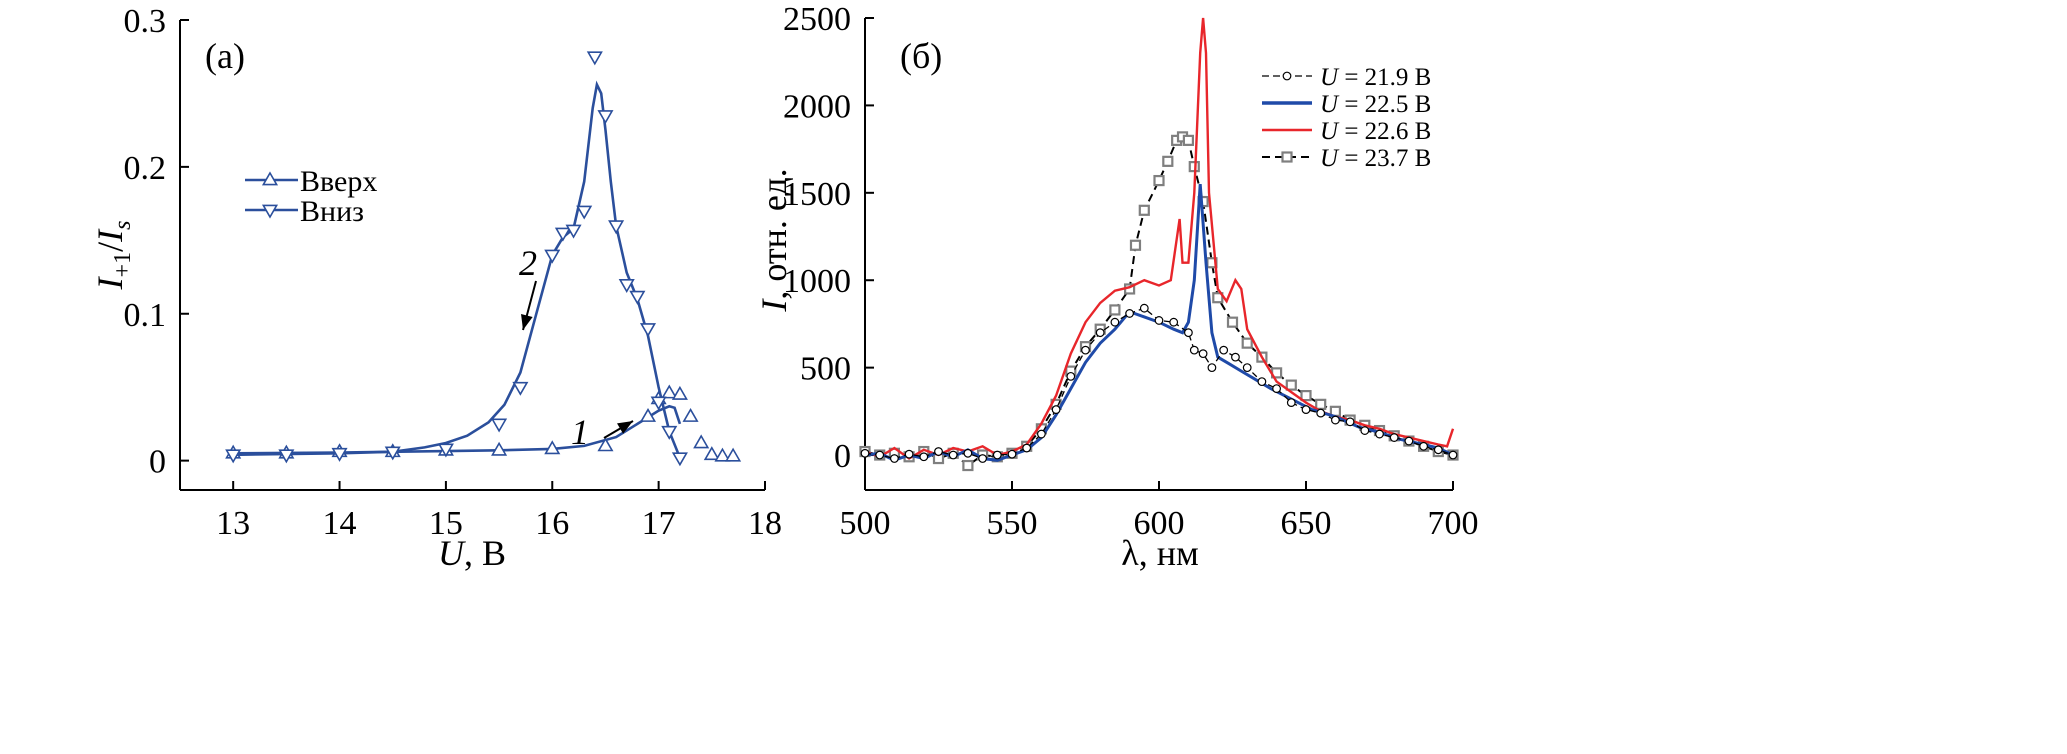  What do you see at coordinates (338, 181) in the screenshot?
I see `legend-label: Вверх` at bounding box center [338, 181].